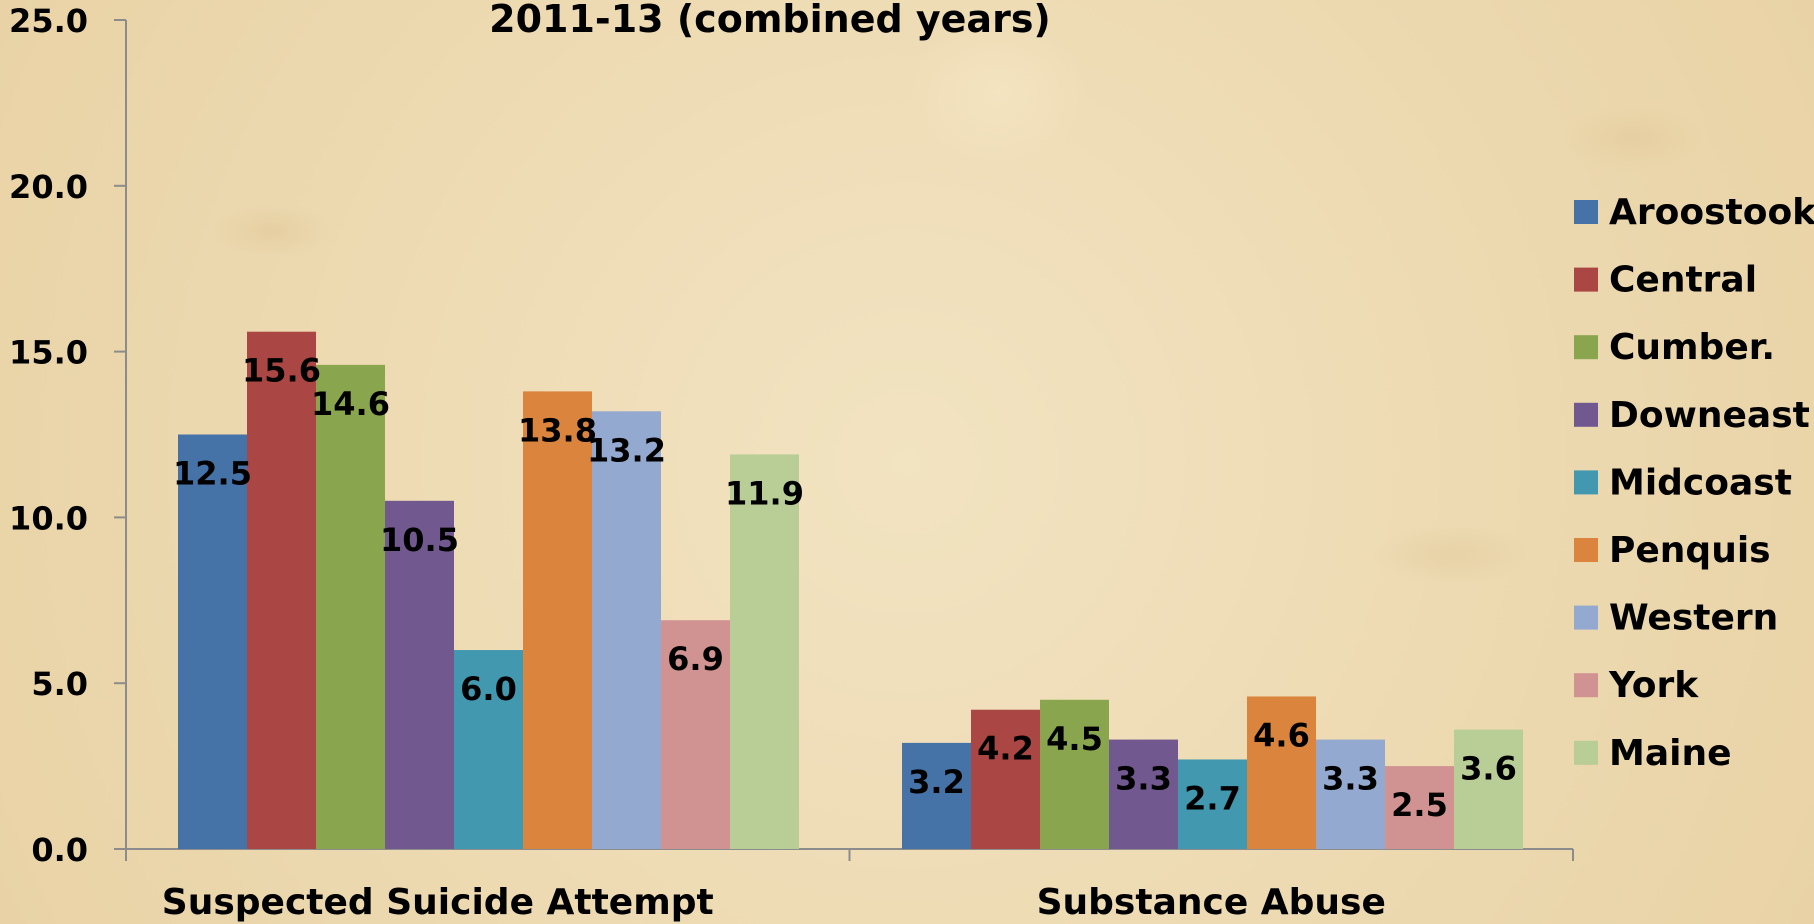 The image size is (1814, 924). What do you see at coordinates (48, 518) in the screenshot?
I see `y-tick-label: 10.0` at bounding box center [48, 518].